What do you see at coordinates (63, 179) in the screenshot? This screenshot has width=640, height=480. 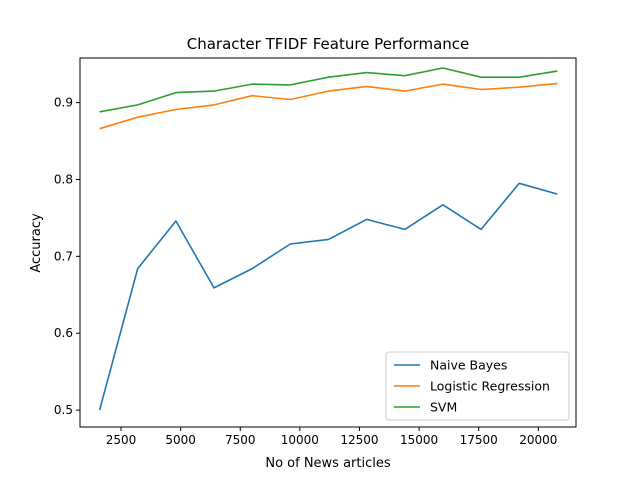 I see `y-tick-label: 0.8` at bounding box center [63, 179].